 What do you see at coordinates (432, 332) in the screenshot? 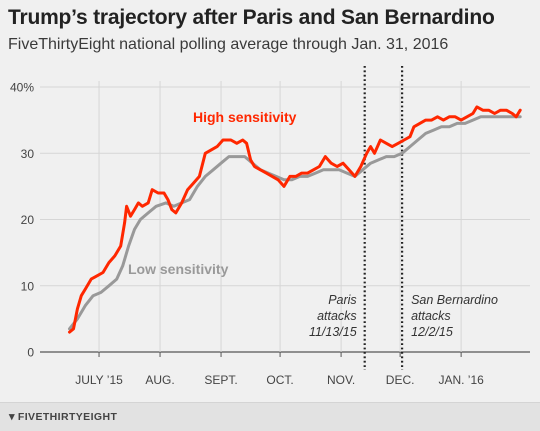
I see `event-annotation-label: 12/2/15` at bounding box center [432, 332].